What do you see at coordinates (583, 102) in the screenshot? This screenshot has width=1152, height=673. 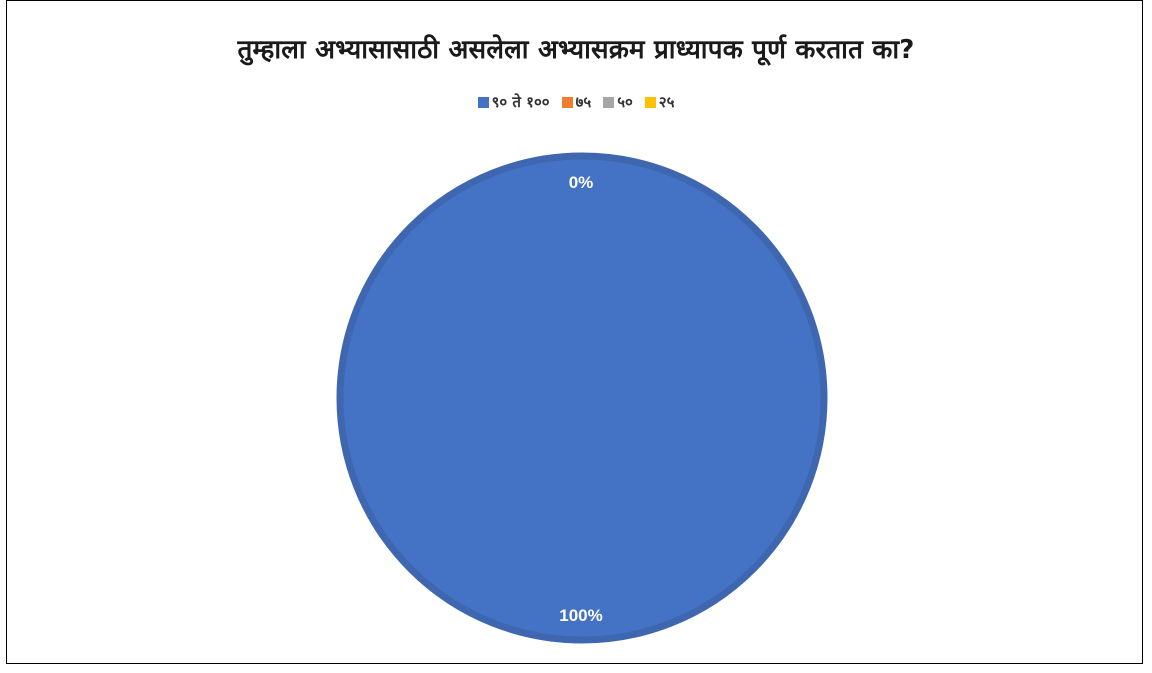 I see `legend-label-75: ७५` at bounding box center [583, 102].